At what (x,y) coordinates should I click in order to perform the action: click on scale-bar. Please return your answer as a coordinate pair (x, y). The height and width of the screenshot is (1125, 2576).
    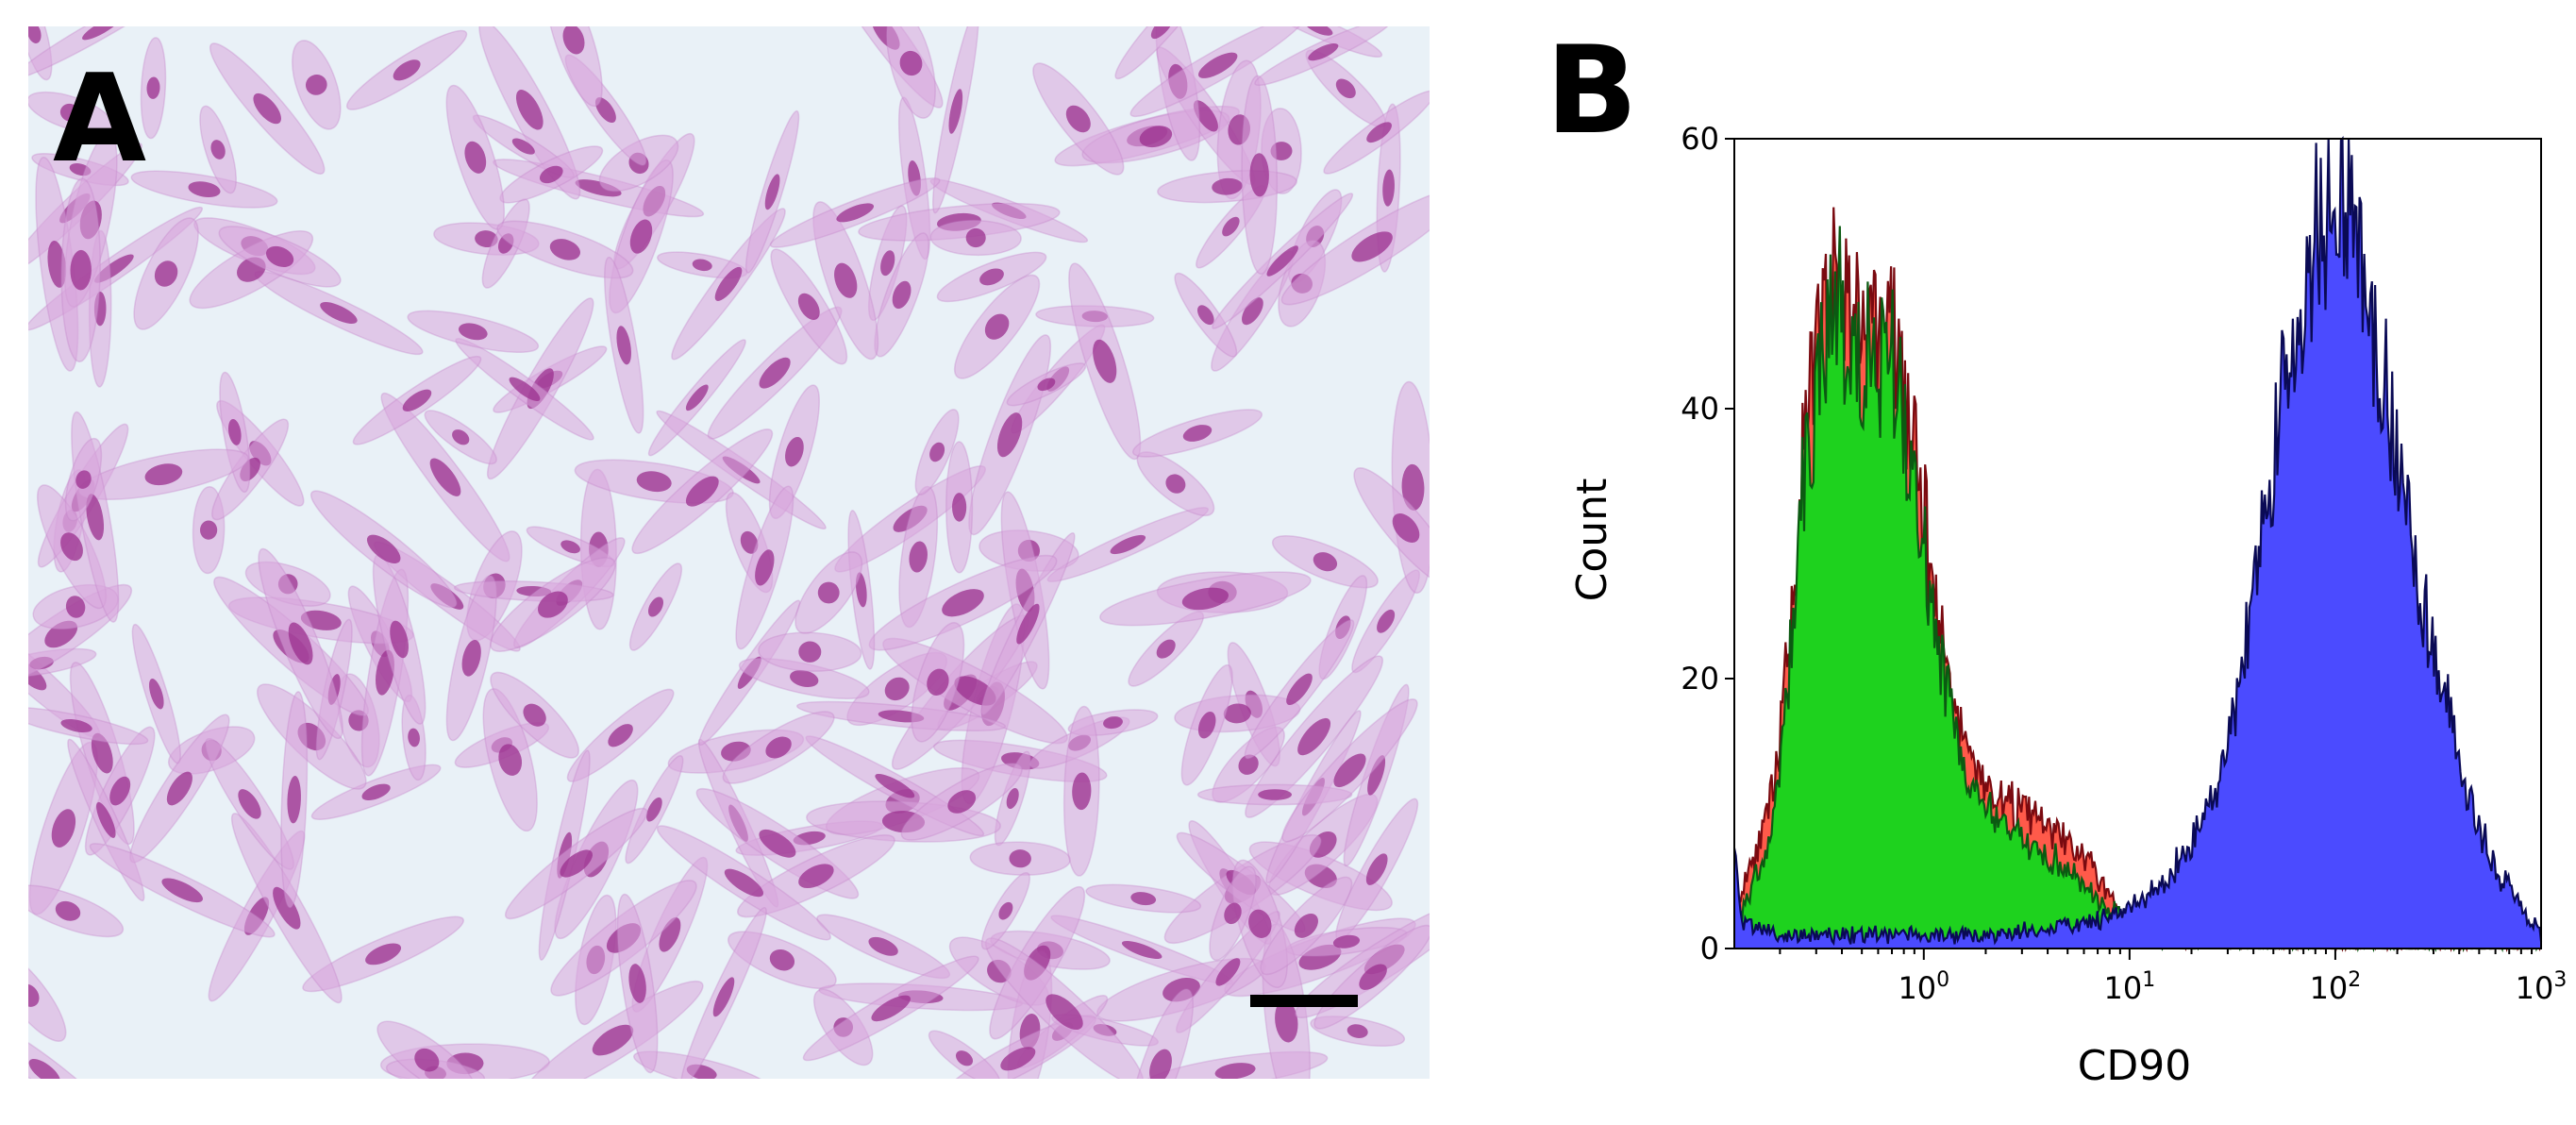
    Looking at the image, I should click on (1304, 1001).